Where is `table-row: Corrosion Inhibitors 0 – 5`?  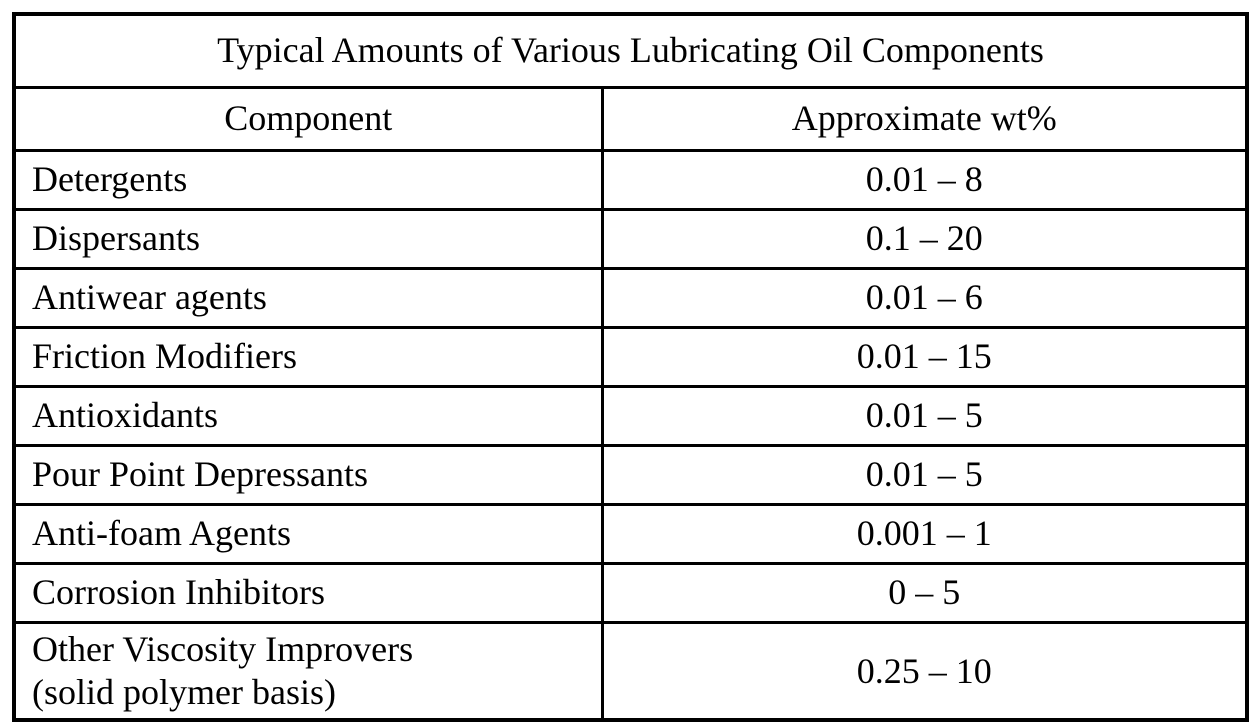
table-row: Corrosion Inhibitors 0 – 5 is located at coordinates (630, 593).